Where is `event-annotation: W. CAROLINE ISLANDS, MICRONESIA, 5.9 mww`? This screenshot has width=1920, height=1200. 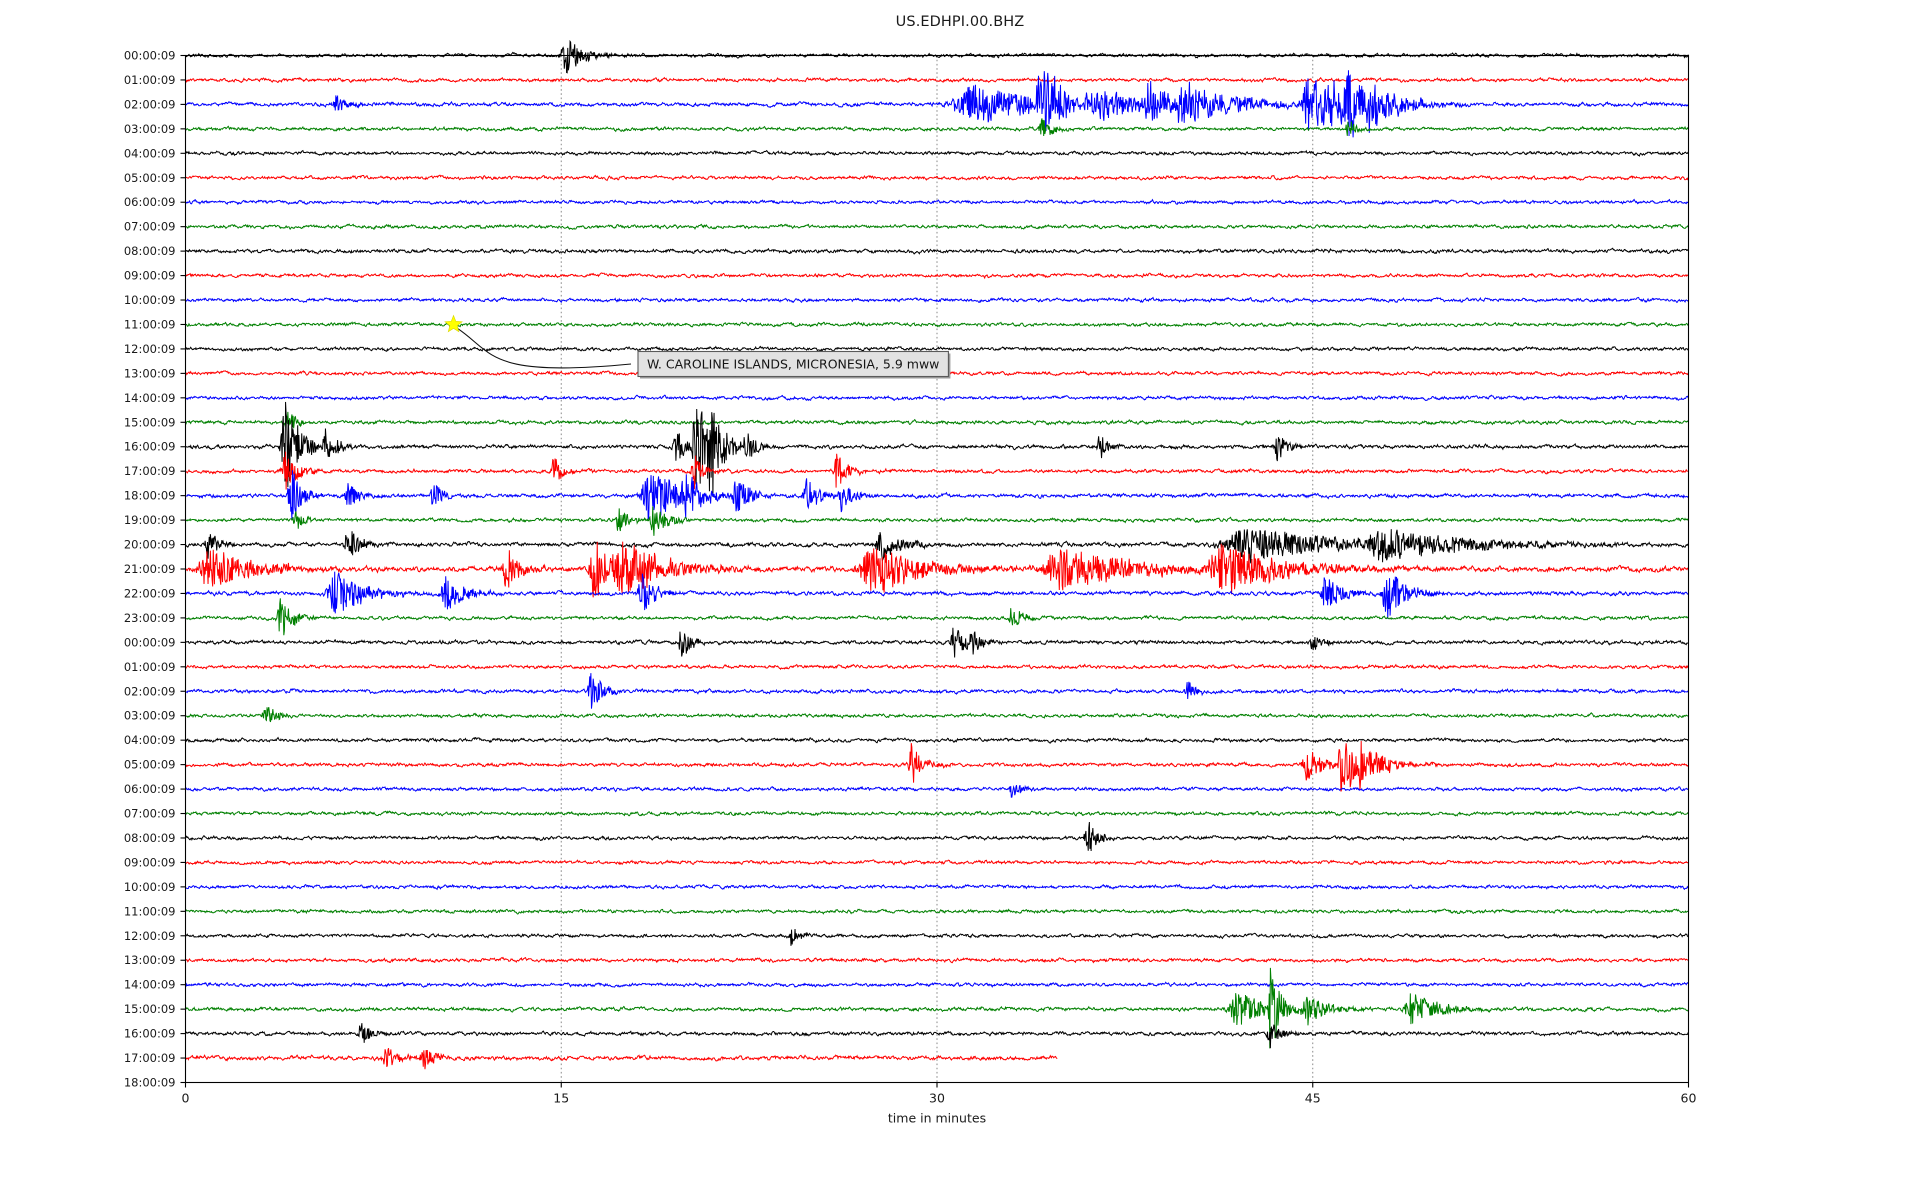 event-annotation: W. CAROLINE ISLANDS, MICRONESIA, 5.9 mww is located at coordinates (697, 346).